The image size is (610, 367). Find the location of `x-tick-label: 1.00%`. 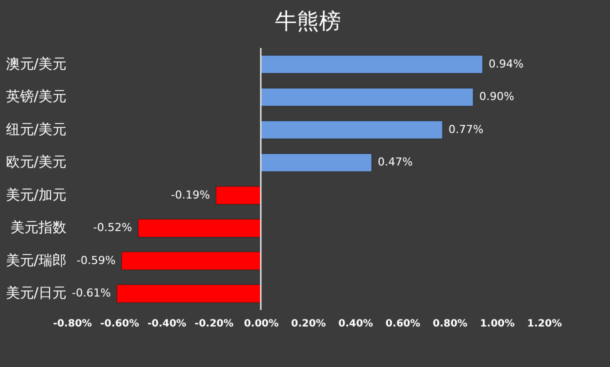

x-tick-label: 1.00% is located at coordinates (497, 324).